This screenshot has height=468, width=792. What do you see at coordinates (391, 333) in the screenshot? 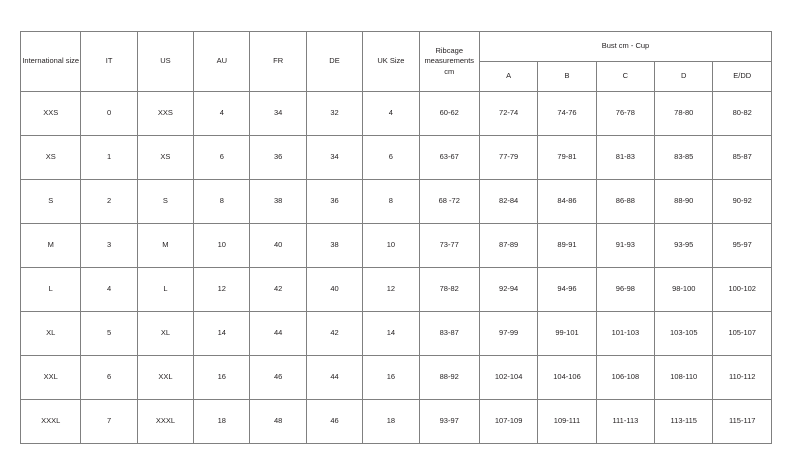
I see `cell-uk: 14` at bounding box center [391, 333].